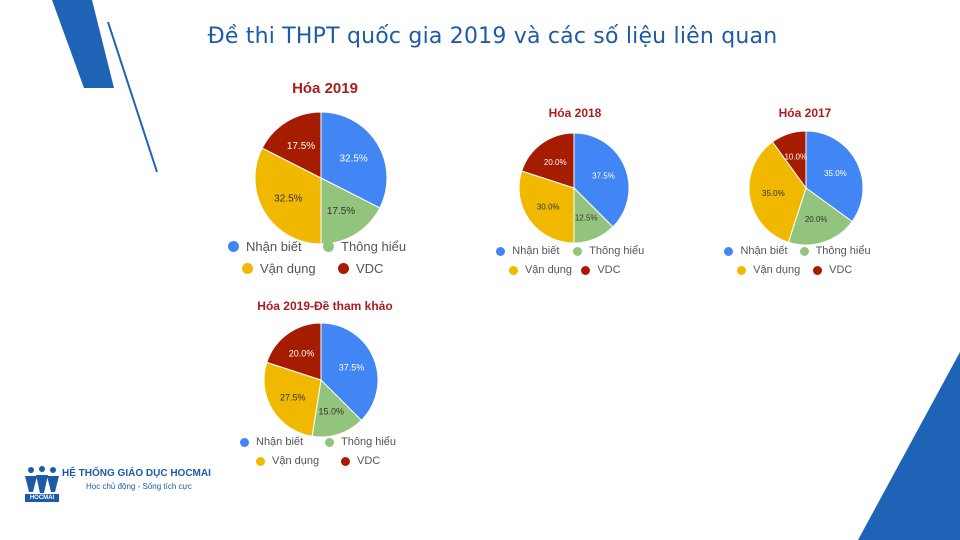 This screenshot has height=540, width=960. I want to click on brand-slogan: Học chủ động - Sống tích cực, so click(139, 486).